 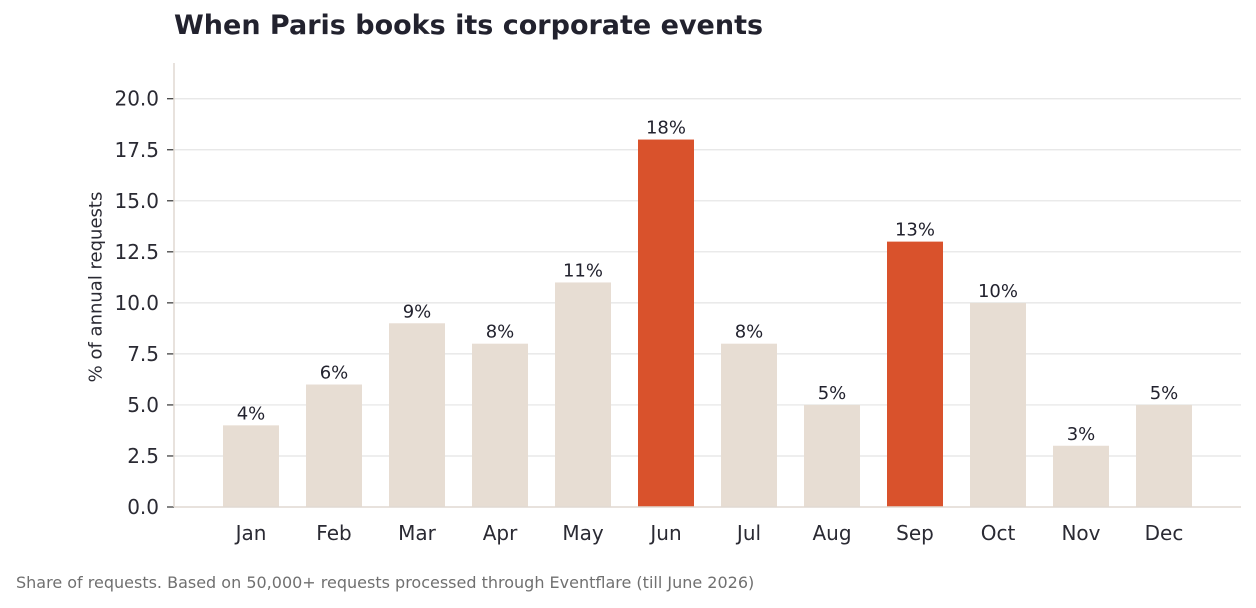 What do you see at coordinates (136, 303) in the screenshot?
I see `y-tick-label: 10.0` at bounding box center [136, 303].